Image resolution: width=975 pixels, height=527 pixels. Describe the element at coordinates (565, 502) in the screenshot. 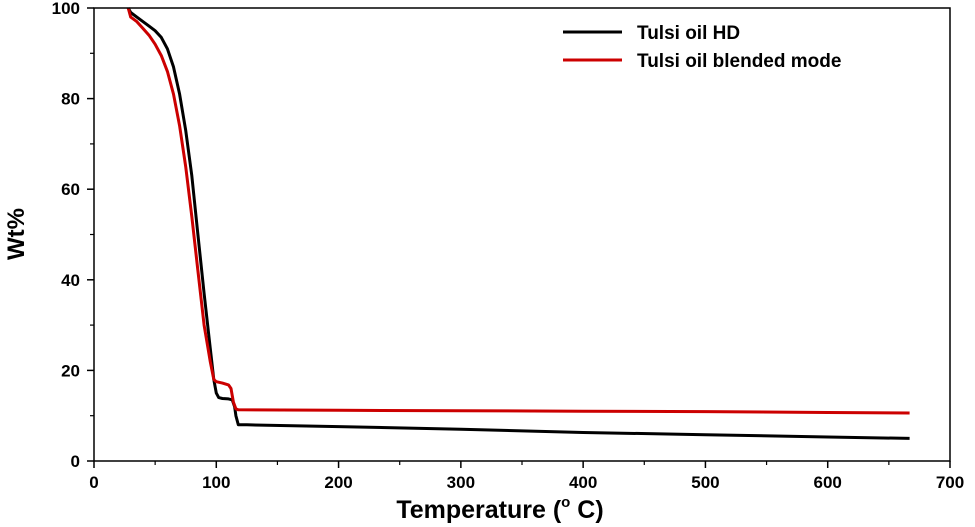

I see `x-axis-title-sup: o` at that location.